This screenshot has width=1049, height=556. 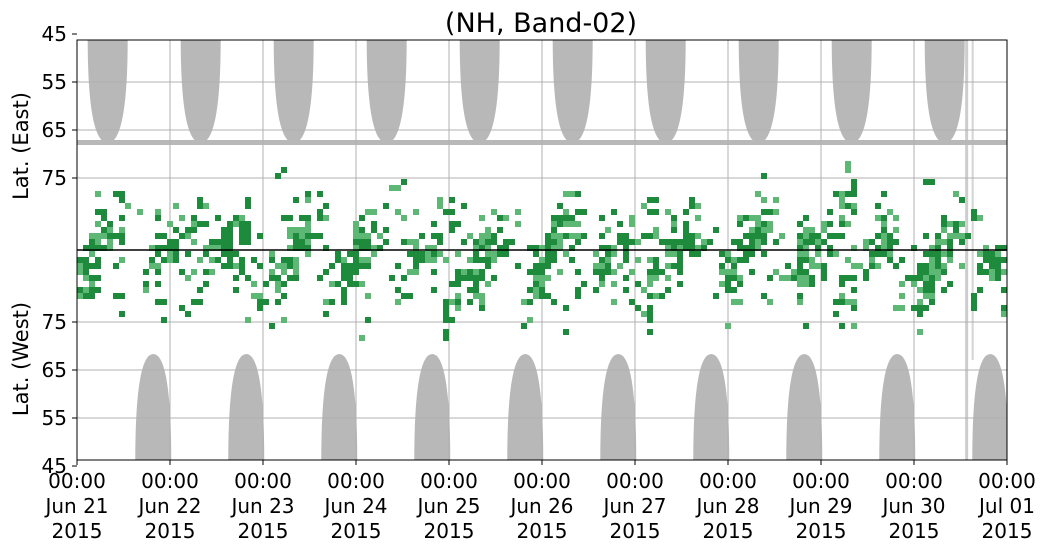 I want to click on x-tick-label-line: 2015, so click(x=77, y=531).